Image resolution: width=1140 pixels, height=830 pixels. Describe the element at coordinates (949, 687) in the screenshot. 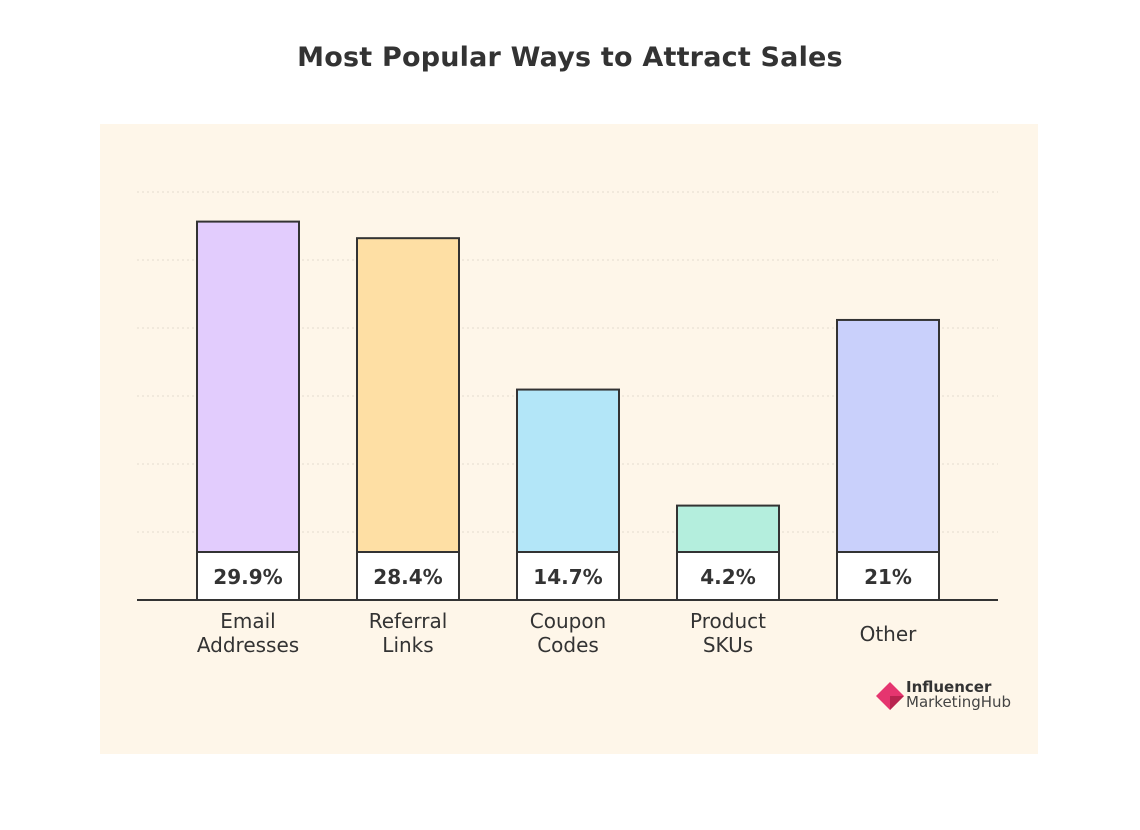

I see `logo-text-line1: Influencer` at that location.